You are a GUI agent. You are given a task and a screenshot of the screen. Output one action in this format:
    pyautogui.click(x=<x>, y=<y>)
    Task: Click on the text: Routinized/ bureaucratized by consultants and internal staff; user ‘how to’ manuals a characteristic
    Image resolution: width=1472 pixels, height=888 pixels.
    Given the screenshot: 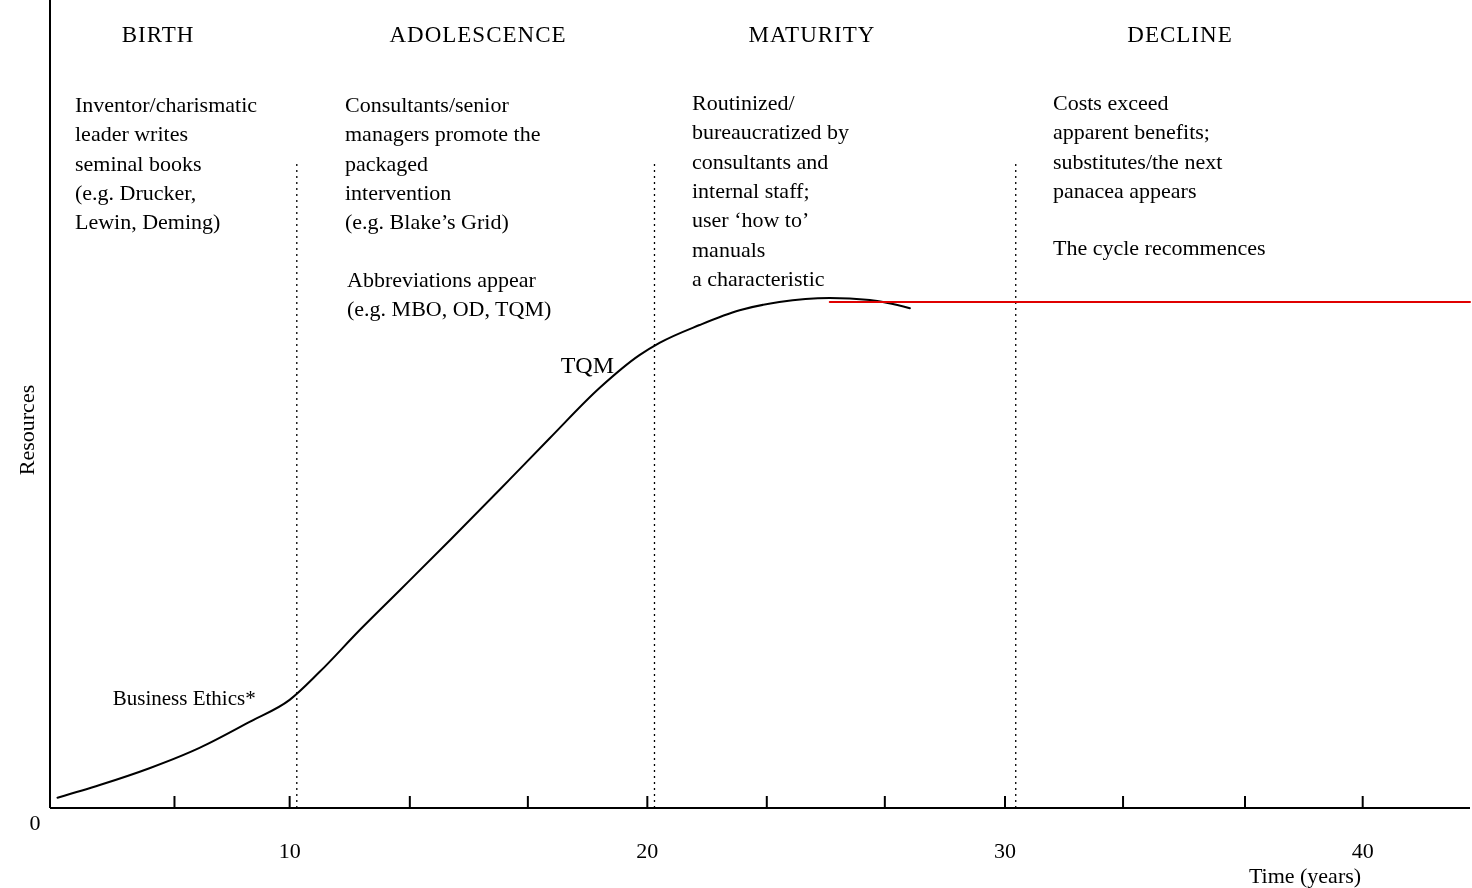 What is the action you would take?
    pyautogui.click(x=770, y=190)
    